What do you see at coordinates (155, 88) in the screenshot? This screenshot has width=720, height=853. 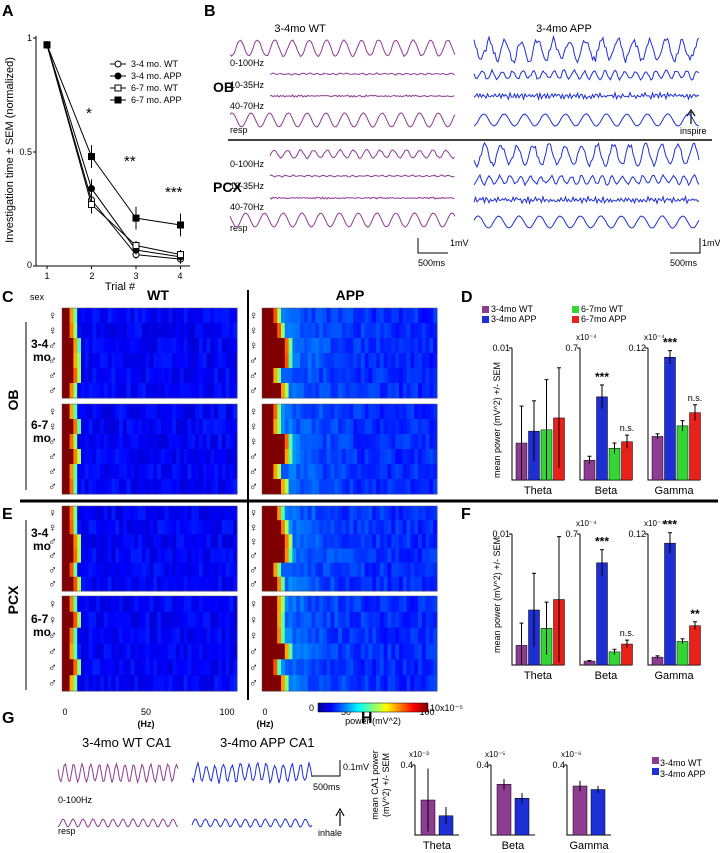 I see `legend-a-3: 6-7 mo. WT` at bounding box center [155, 88].